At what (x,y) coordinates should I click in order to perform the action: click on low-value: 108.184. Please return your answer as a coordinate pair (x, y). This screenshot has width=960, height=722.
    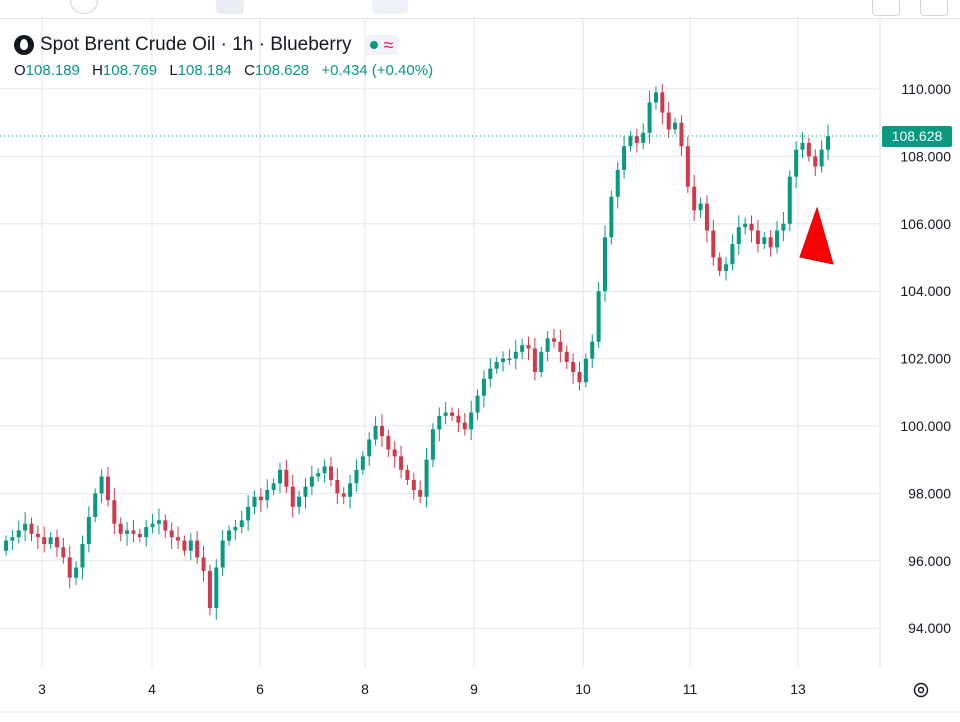
    Looking at the image, I should click on (204, 70).